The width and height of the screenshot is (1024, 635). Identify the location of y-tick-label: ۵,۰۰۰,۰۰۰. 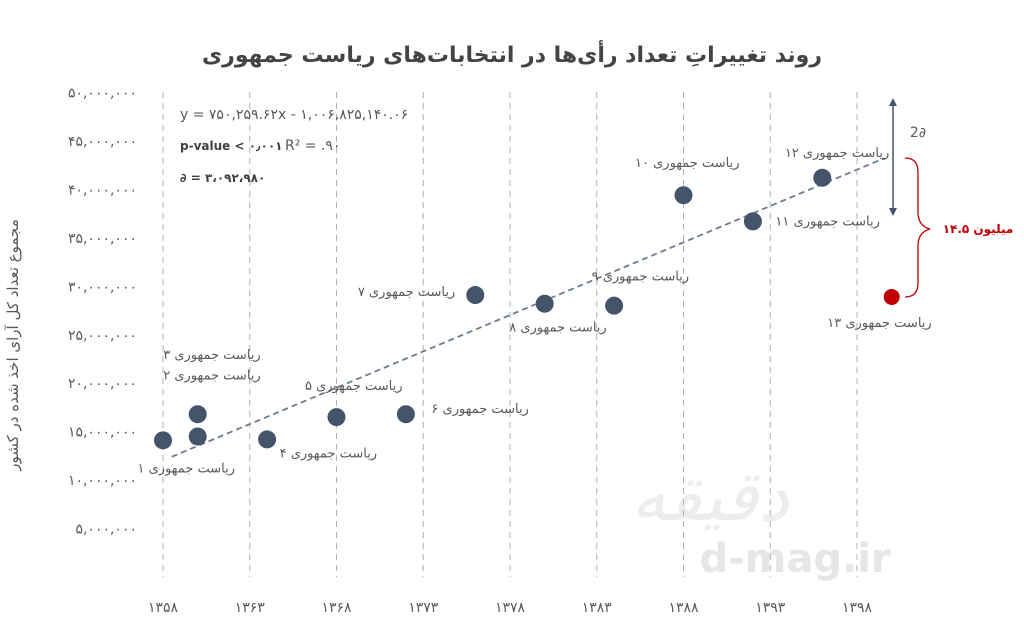
(106, 530).